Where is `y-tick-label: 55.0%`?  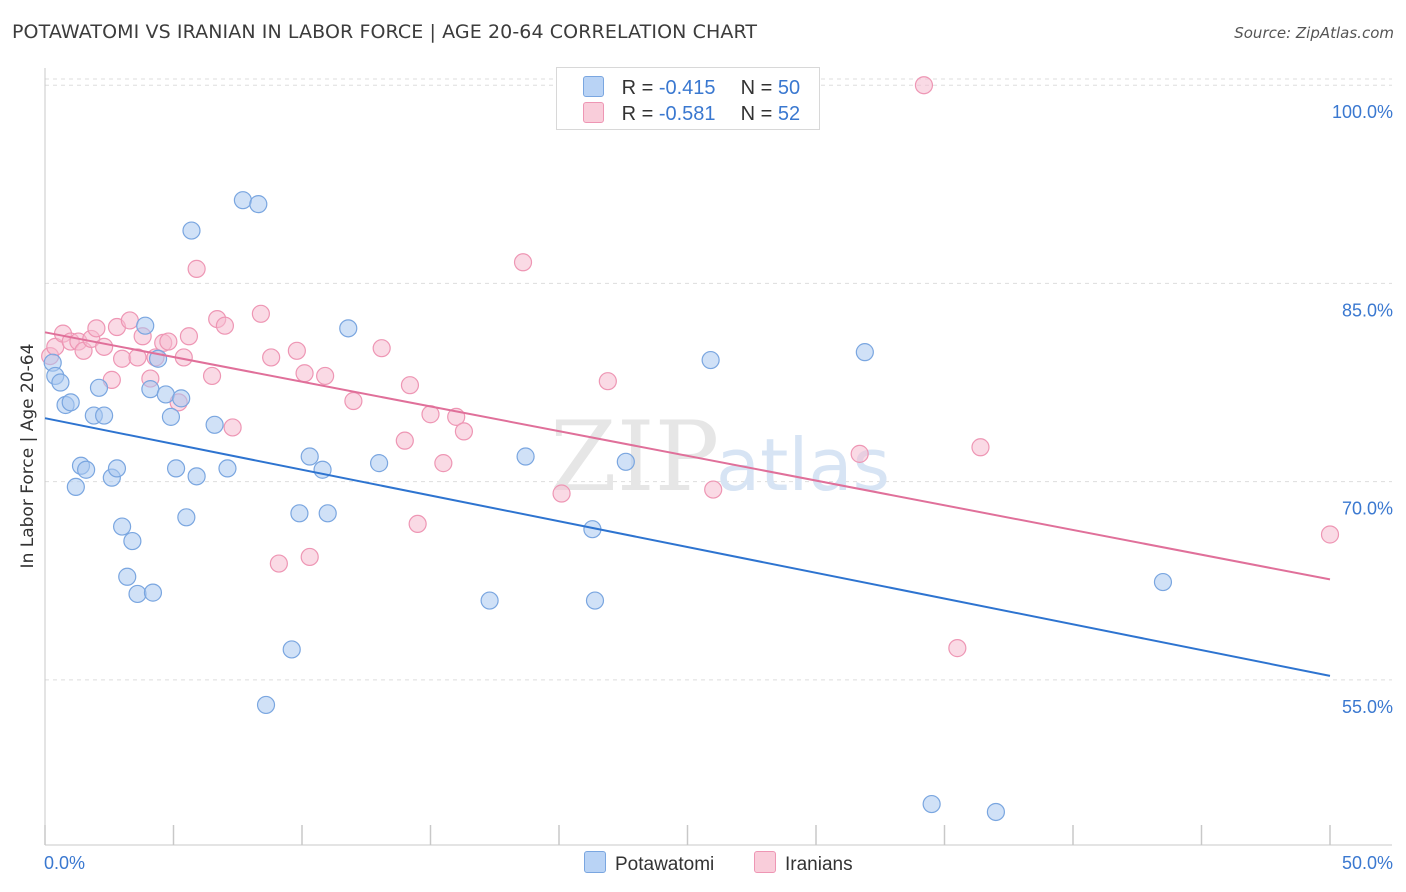 y-tick-label: 55.0% is located at coordinates (1367, 707).